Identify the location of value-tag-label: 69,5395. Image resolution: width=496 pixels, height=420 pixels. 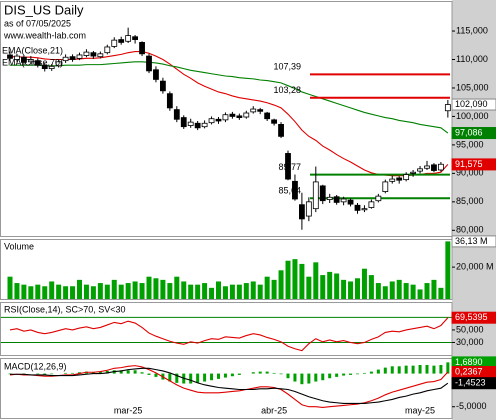
(471, 317).